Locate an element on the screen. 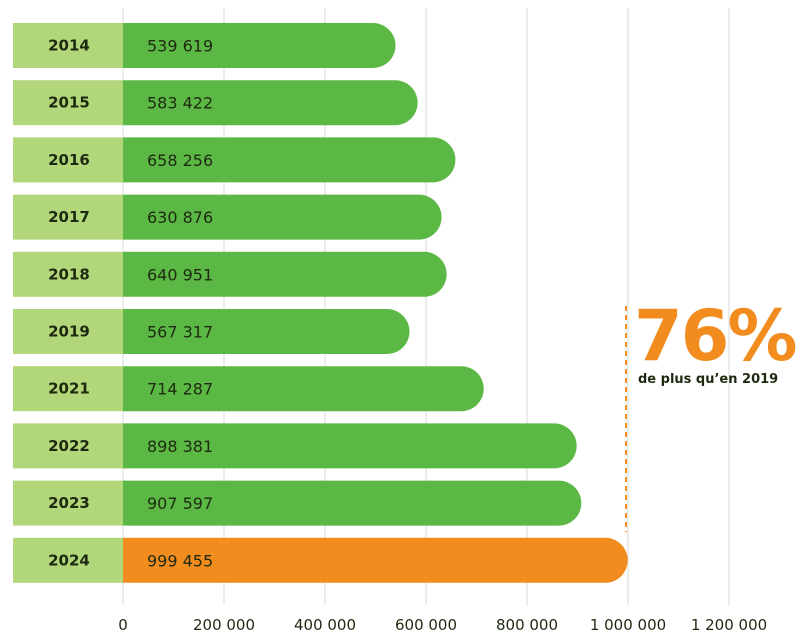  year-label: 2021 is located at coordinates (69, 389).